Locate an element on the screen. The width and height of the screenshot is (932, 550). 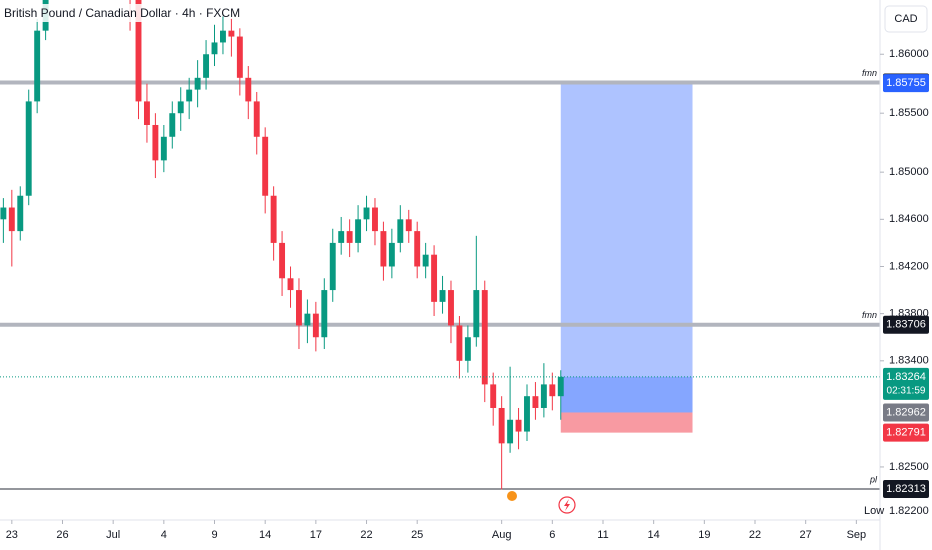
x-tick-label: 19 is located at coordinates (704, 535).